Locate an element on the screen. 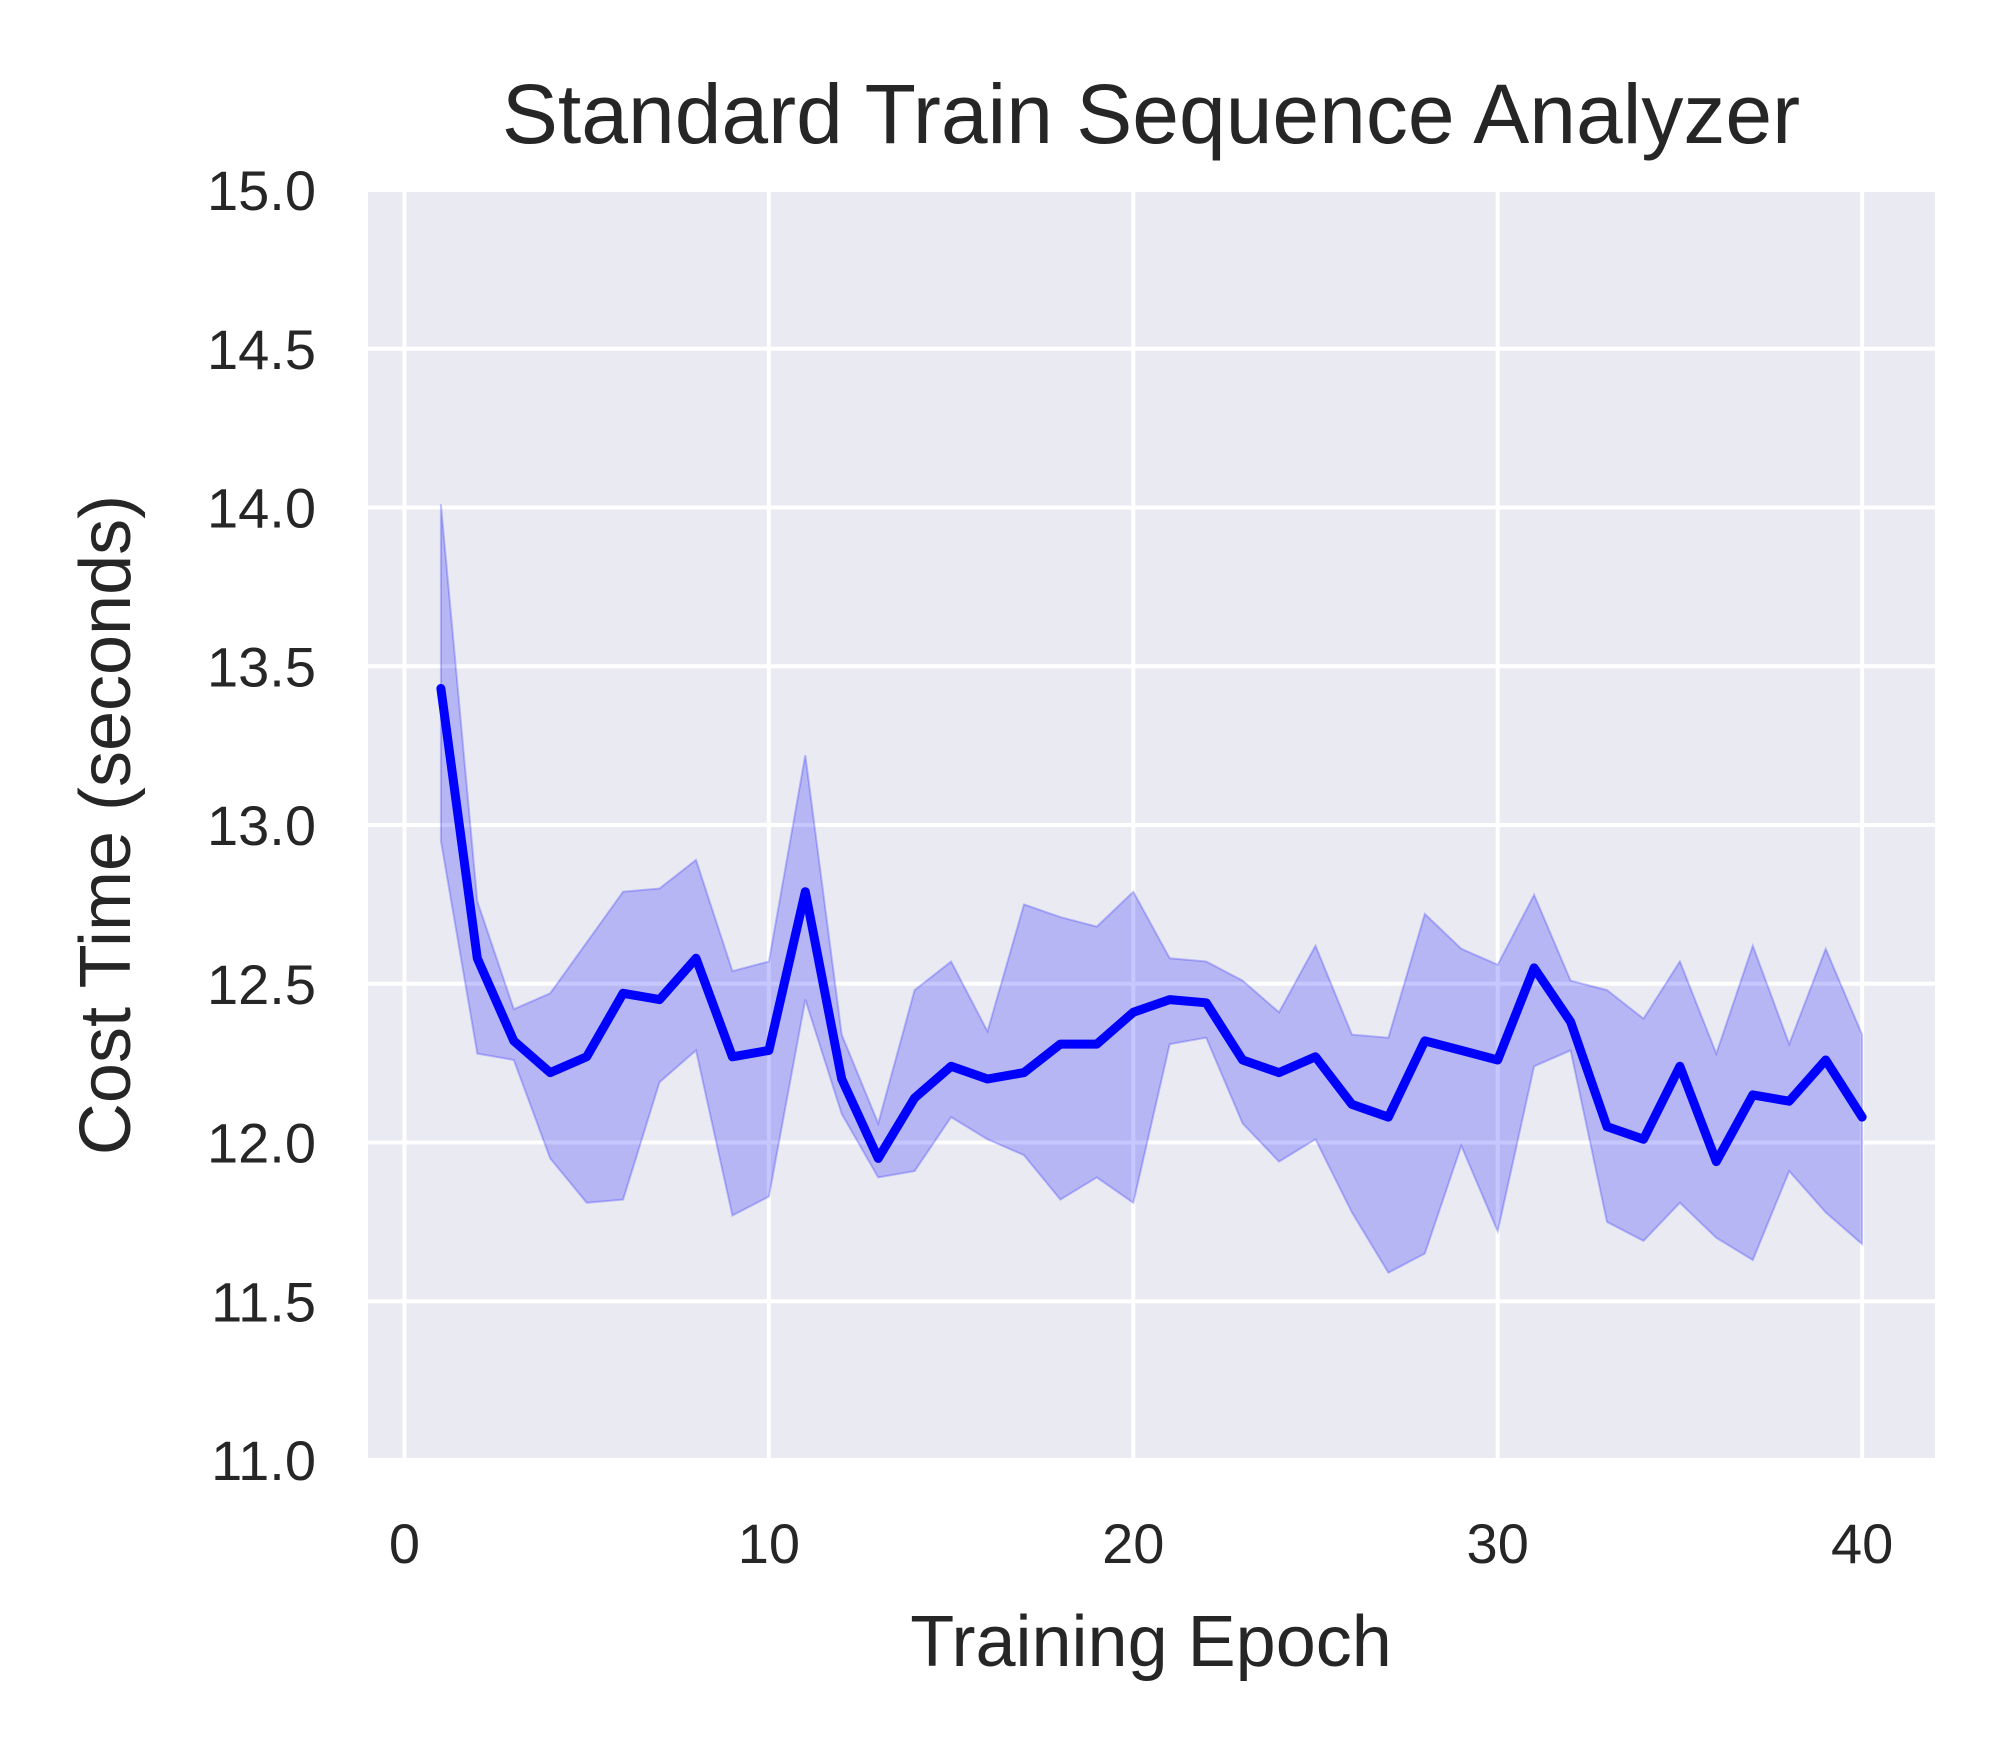 This screenshot has width=2000, height=1750. x-tick-label: 40 is located at coordinates (1862, 1543).